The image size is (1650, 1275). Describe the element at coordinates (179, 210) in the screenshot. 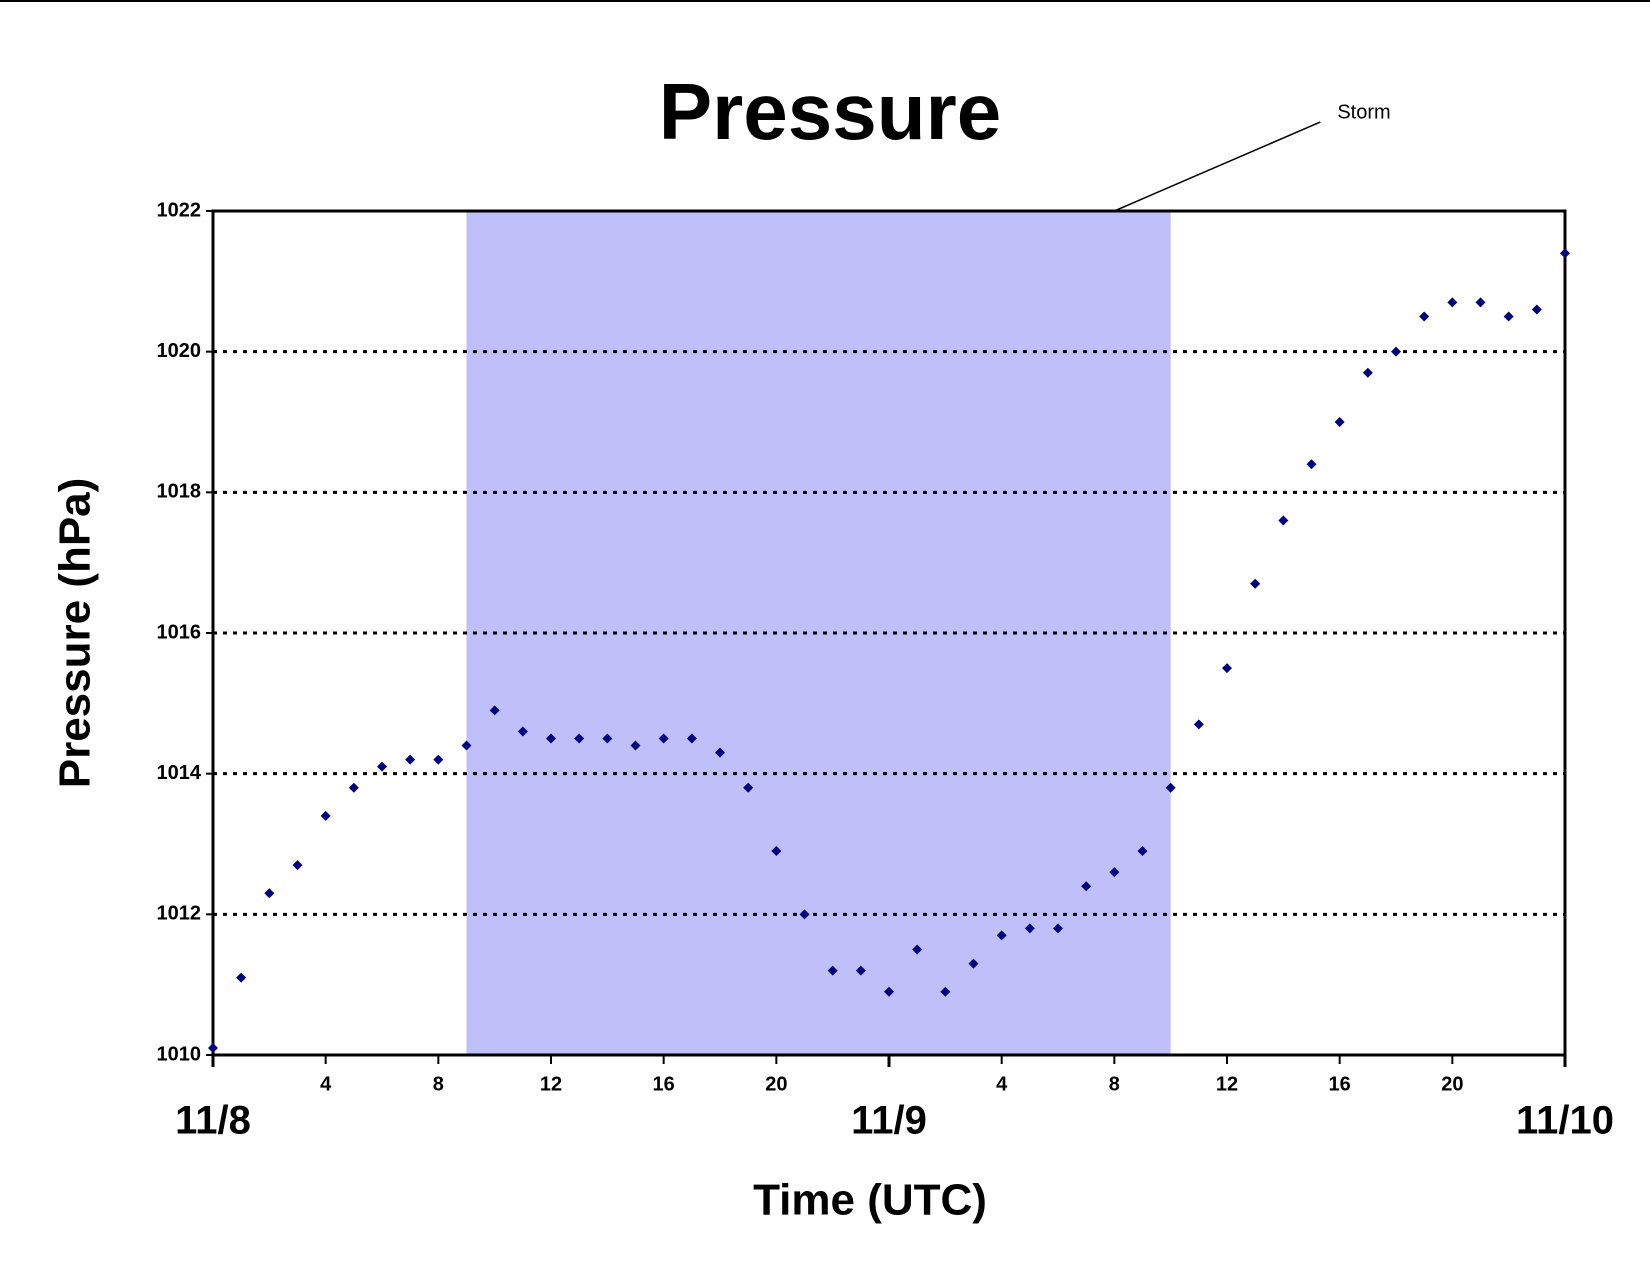

I see `y-tick-label: 1022` at that location.